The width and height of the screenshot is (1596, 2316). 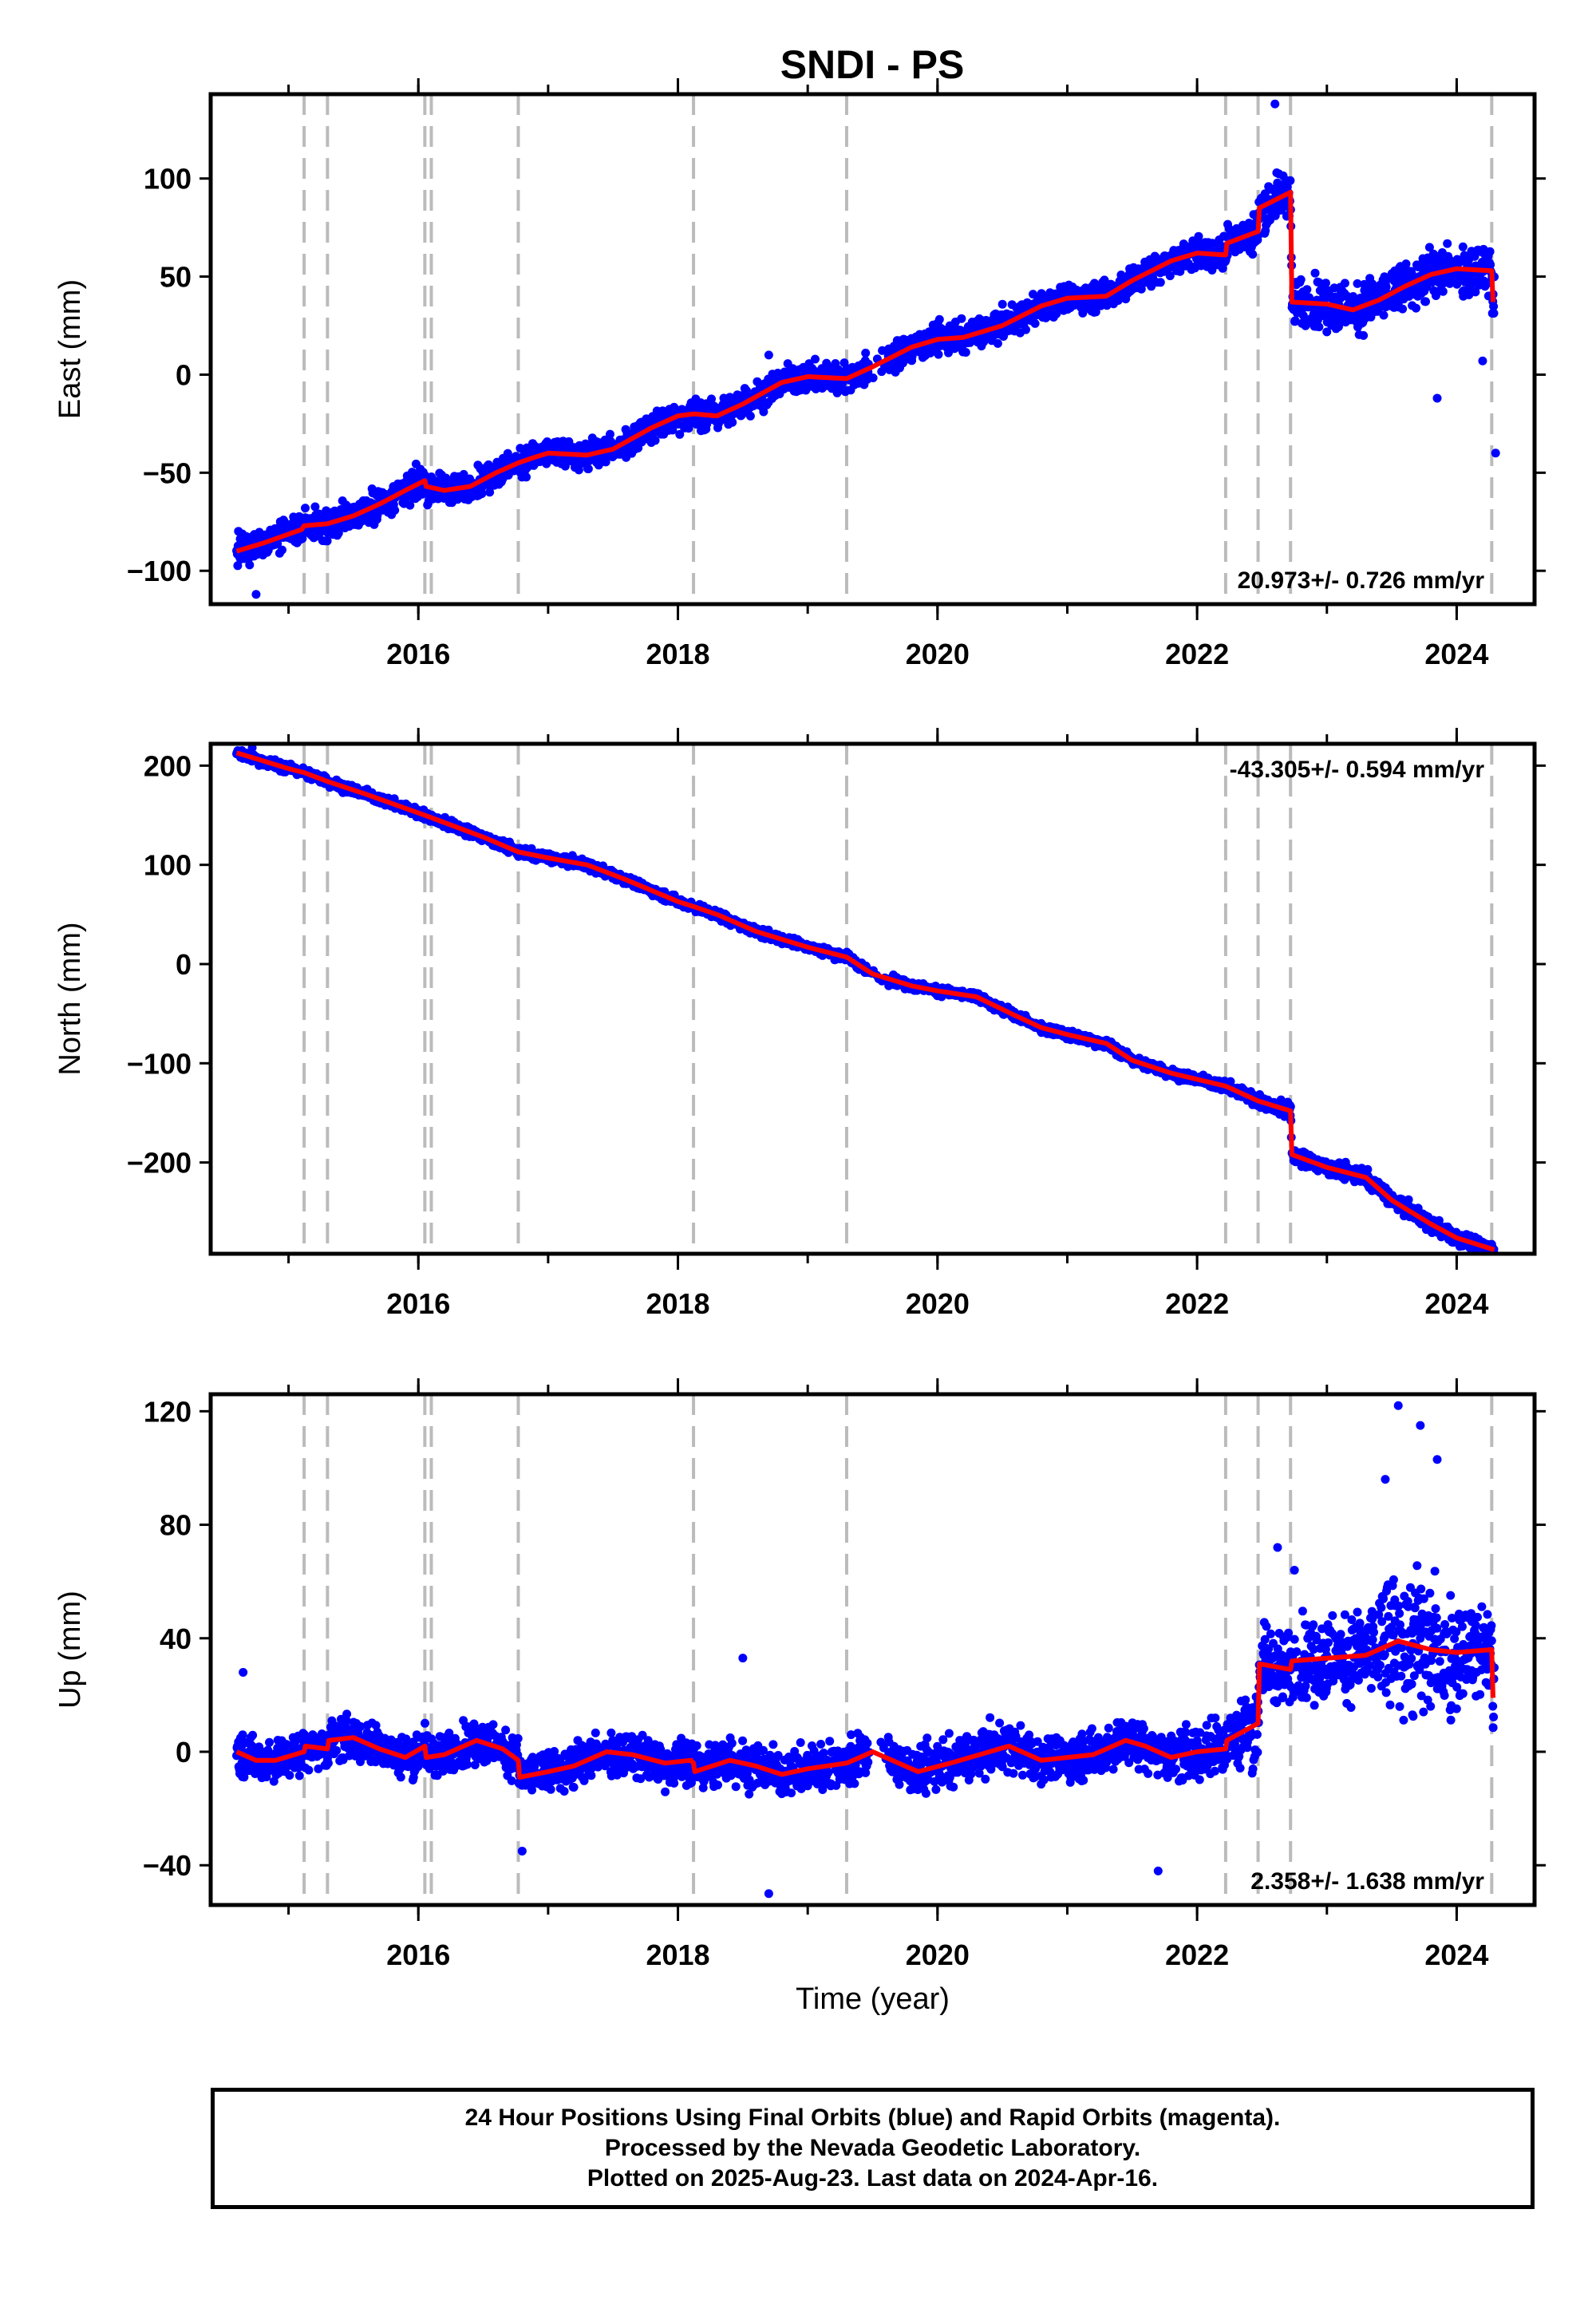 What do you see at coordinates (159, 571) in the screenshot?
I see `y-tick-label-east-0: −100` at bounding box center [159, 571].